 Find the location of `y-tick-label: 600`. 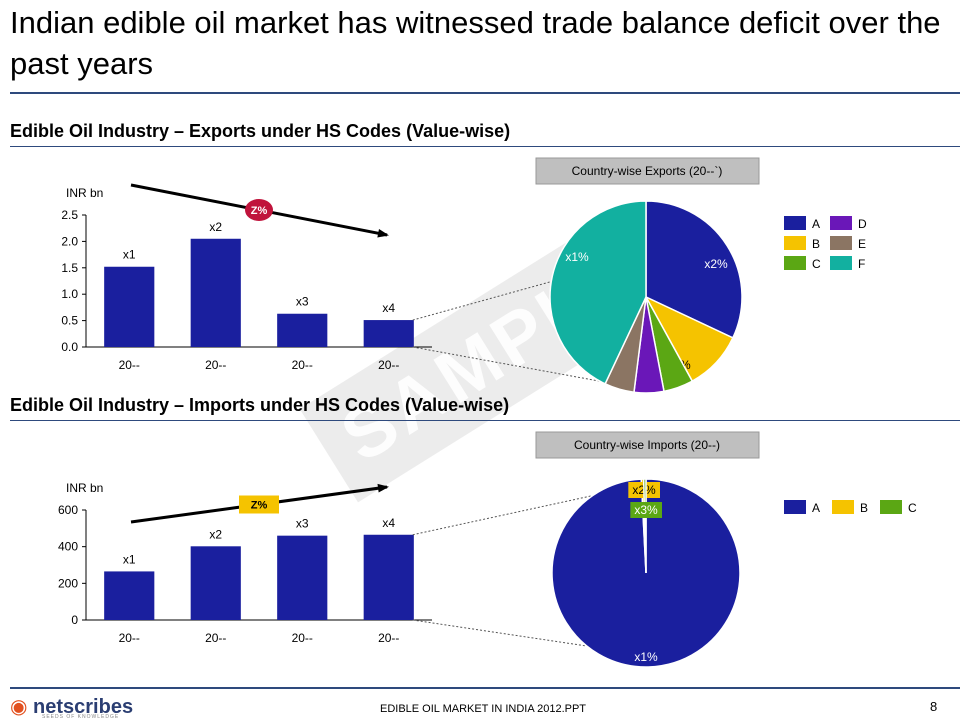

y-tick-label: 600 is located at coordinates (68, 510).